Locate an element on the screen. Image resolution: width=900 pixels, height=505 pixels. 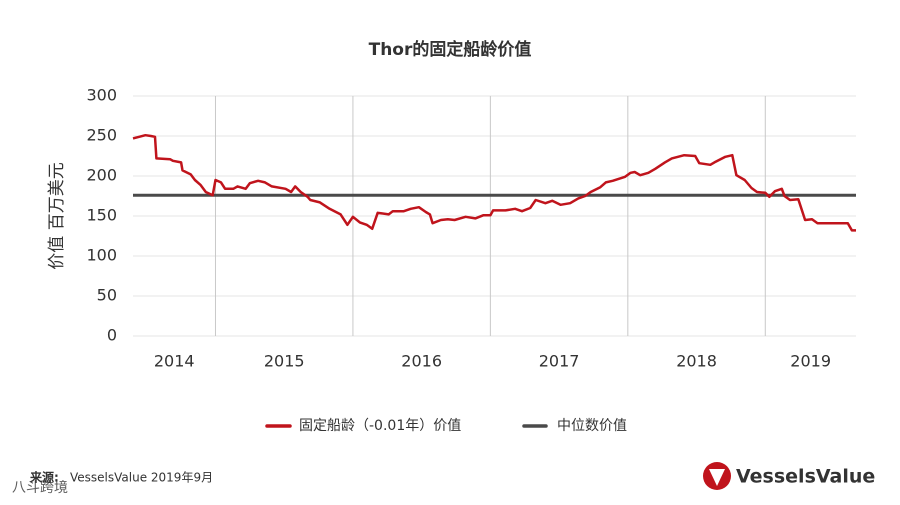
legend-label: 中位数价值 is located at coordinates (592, 426).